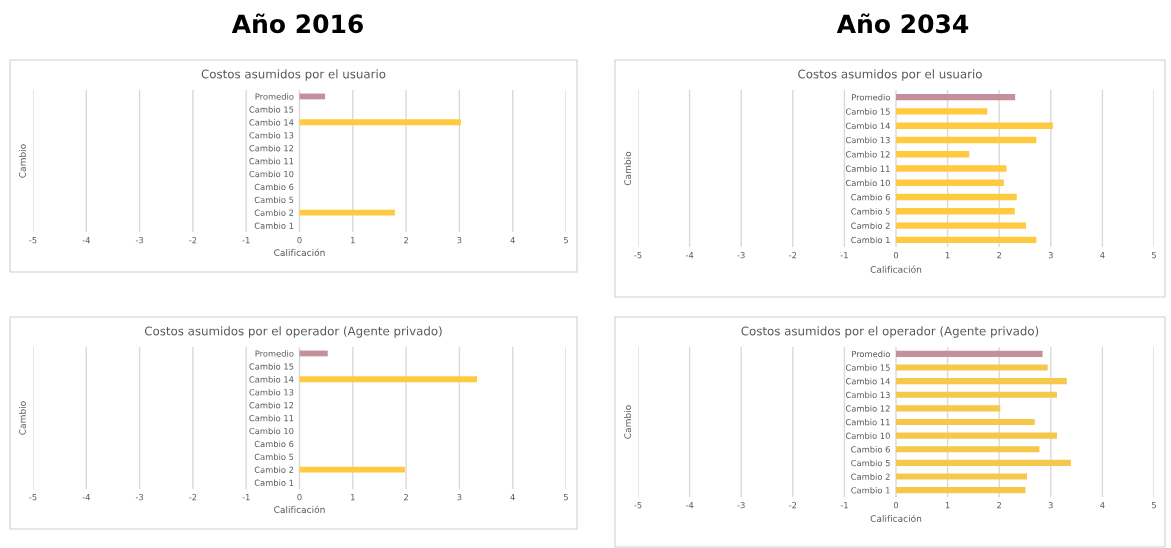  What do you see at coordinates (139, 497) in the screenshot?
I see `x-tick-label: -3` at bounding box center [139, 497].